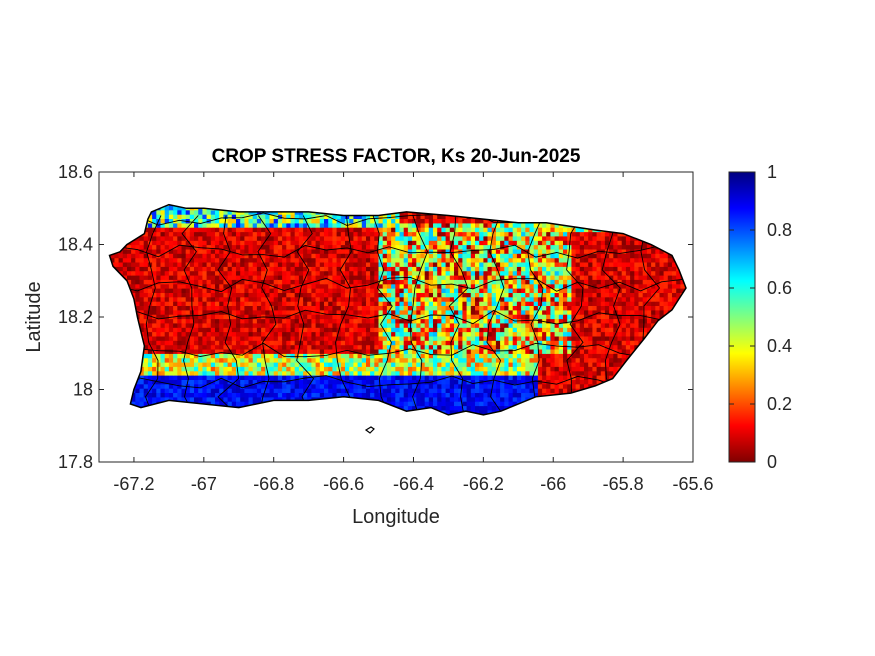  I want to click on y-axis-label: Latitude, so click(34, 316).